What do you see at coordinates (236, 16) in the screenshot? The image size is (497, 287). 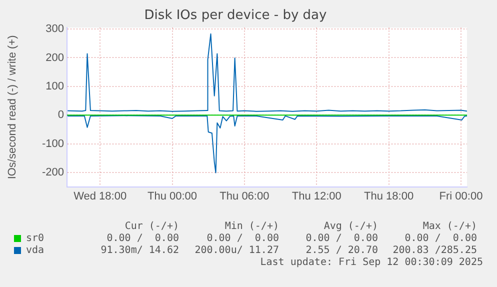 I see `chart-title: Disk IOs per device - by day` at bounding box center [236, 16].